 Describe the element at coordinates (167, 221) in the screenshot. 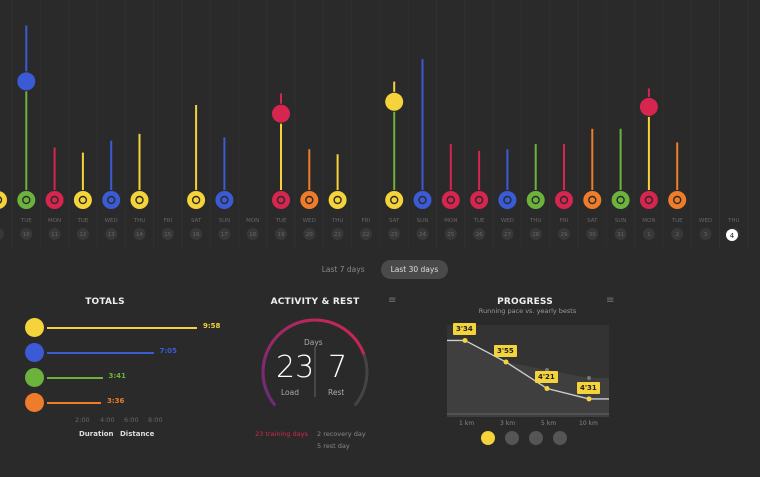

I see `day-label: FRI` at that location.